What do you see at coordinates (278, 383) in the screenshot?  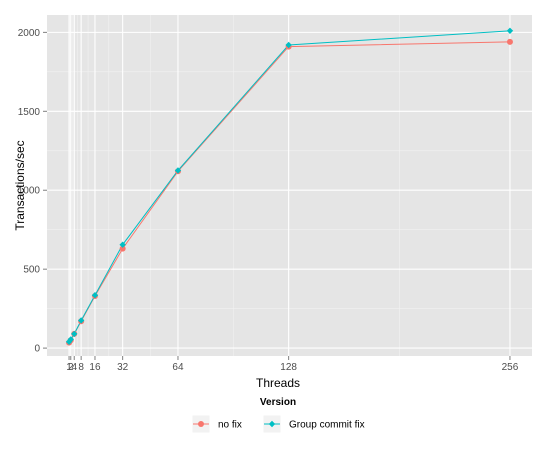 I see `x-axis-title: Threads` at bounding box center [278, 383].